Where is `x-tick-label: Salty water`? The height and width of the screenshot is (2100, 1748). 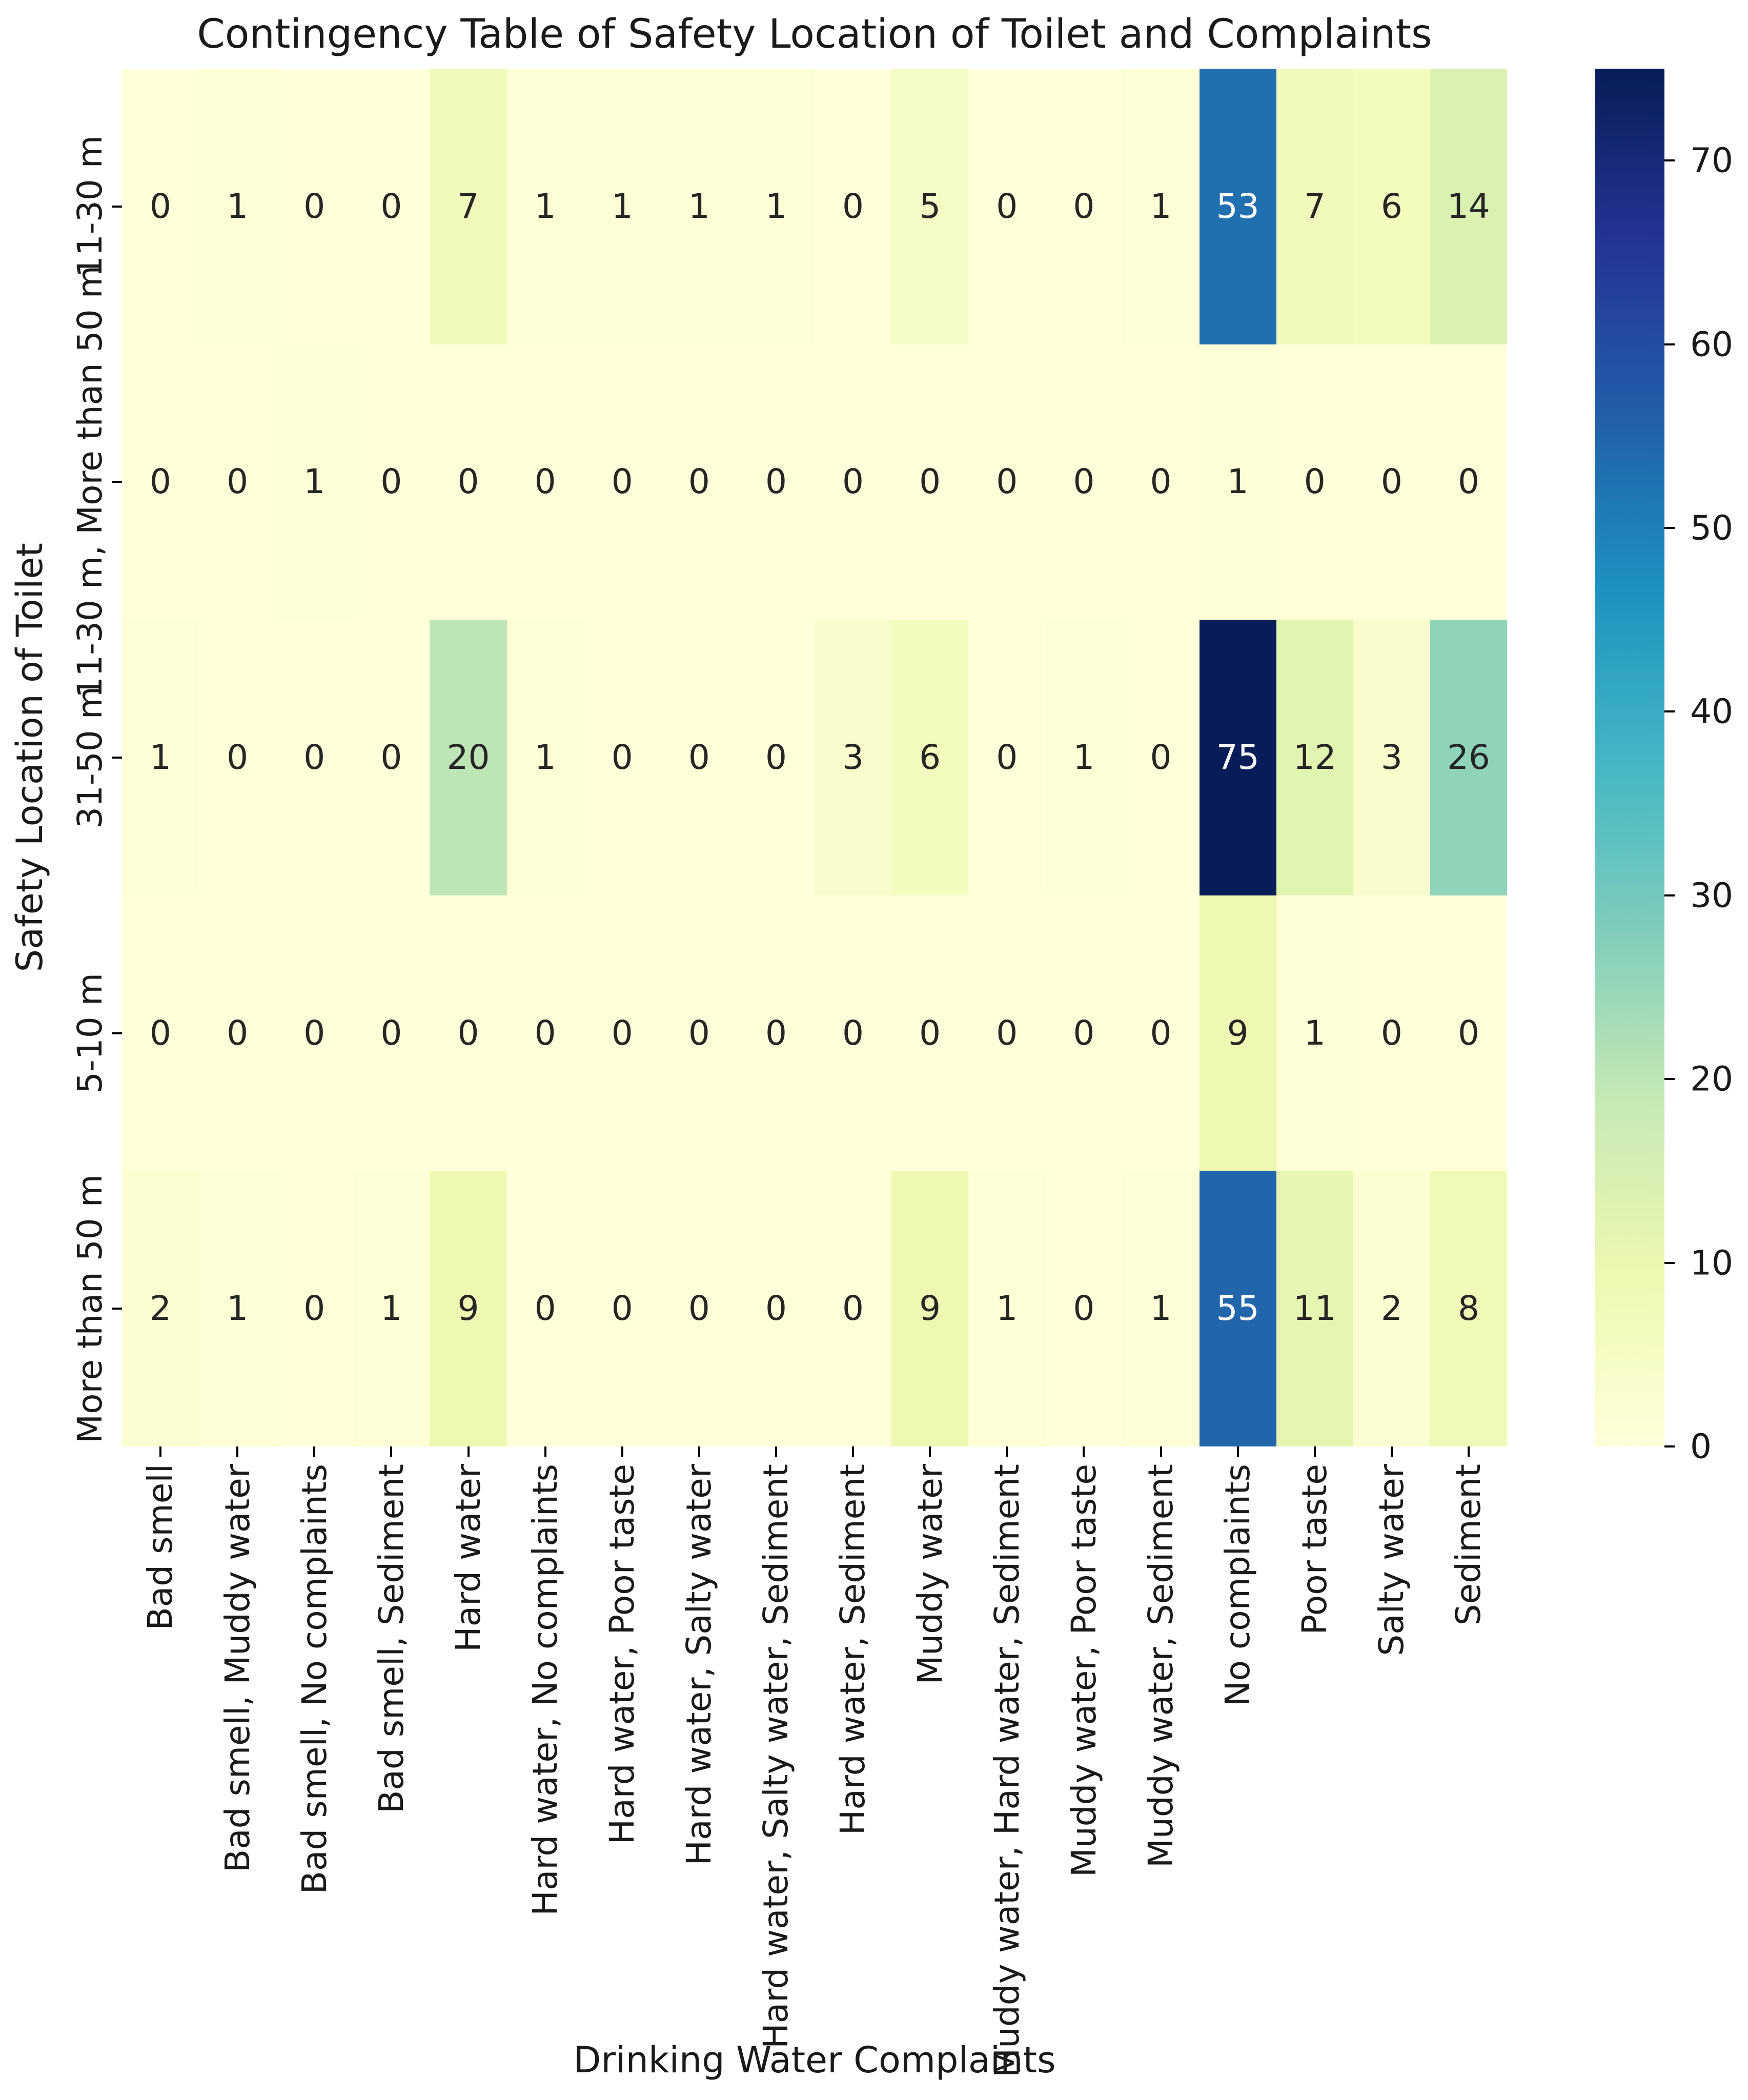
x-tick-label: Salty water is located at coordinates (1392, 1560).